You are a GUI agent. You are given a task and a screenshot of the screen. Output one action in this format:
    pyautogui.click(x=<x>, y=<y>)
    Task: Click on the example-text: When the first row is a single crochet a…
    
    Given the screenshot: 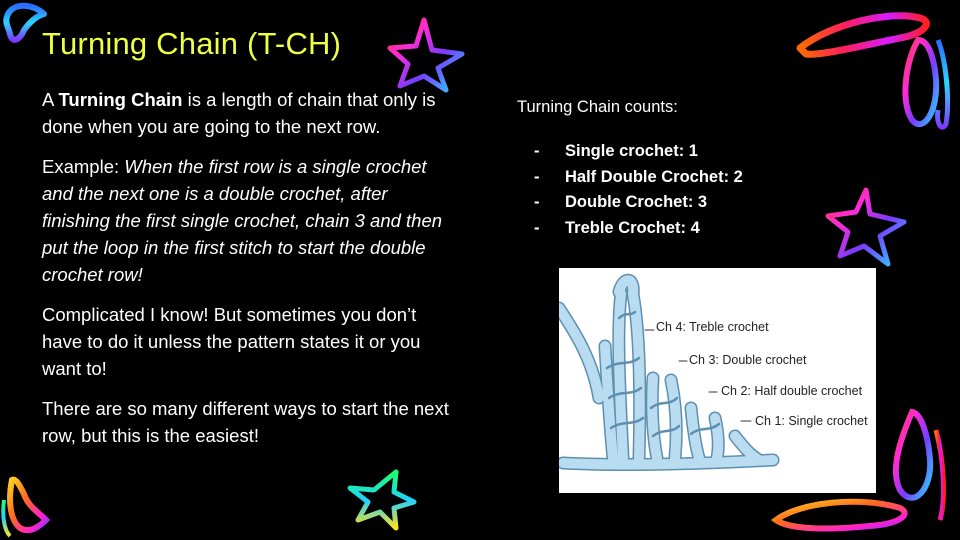 What is the action you would take?
    pyautogui.click(x=242, y=220)
    